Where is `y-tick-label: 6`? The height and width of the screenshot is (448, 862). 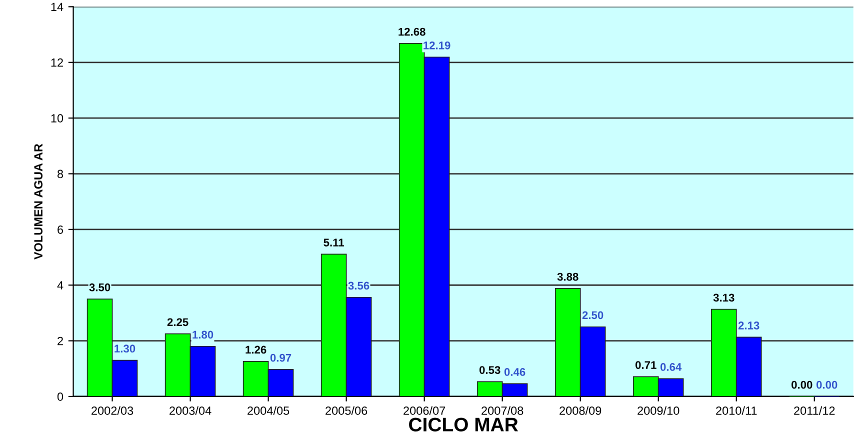
y-tick-label: 6 is located at coordinates (61, 229).